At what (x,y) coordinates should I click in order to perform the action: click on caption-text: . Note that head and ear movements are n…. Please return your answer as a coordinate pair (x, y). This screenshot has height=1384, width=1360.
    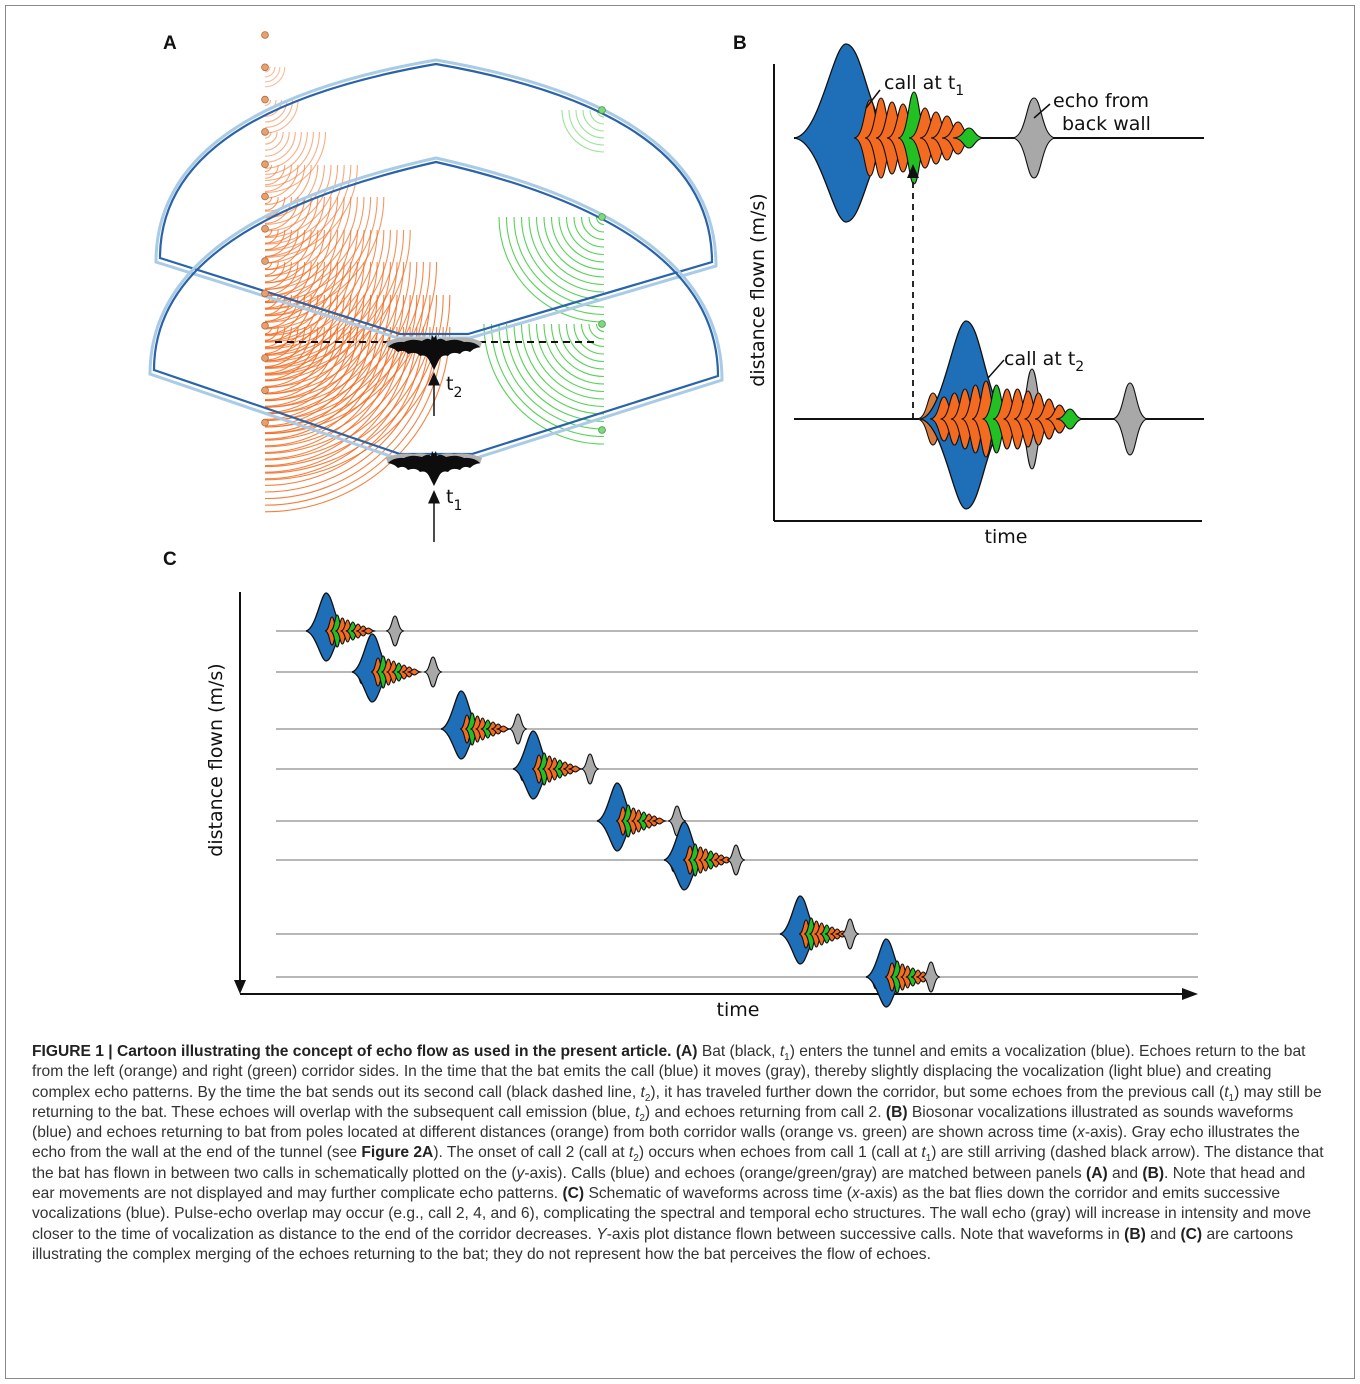
    Looking at the image, I should click on (669, 1183).